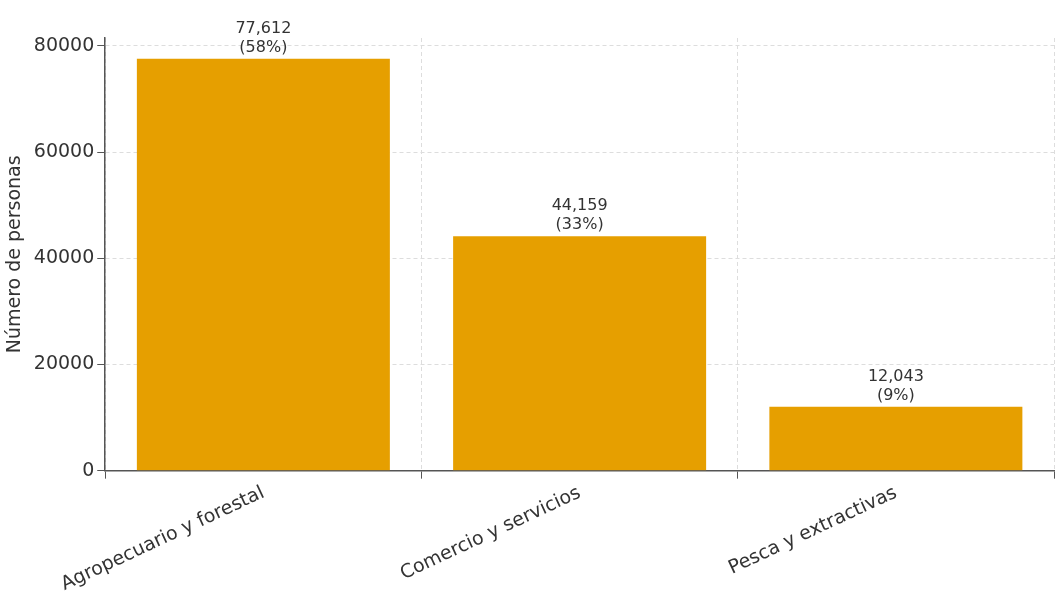 The width and height of the screenshot is (1062, 599). What do you see at coordinates (263, 36) in the screenshot?
I see `data-label: 77,612 (58%)` at bounding box center [263, 36].